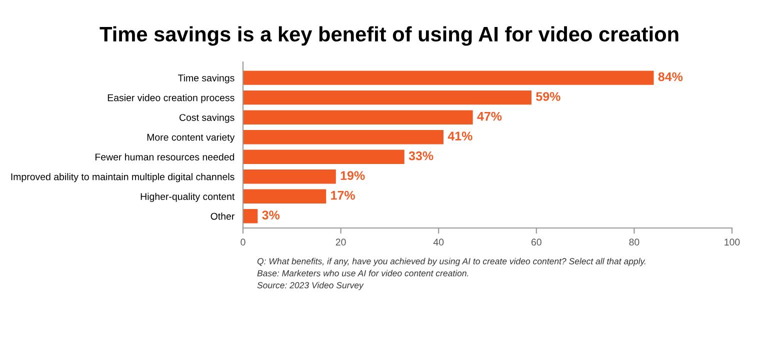  What do you see at coordinates (460, 136) in the screenshot?
I see `data-label: 41%` at bounding box center [460, 136].